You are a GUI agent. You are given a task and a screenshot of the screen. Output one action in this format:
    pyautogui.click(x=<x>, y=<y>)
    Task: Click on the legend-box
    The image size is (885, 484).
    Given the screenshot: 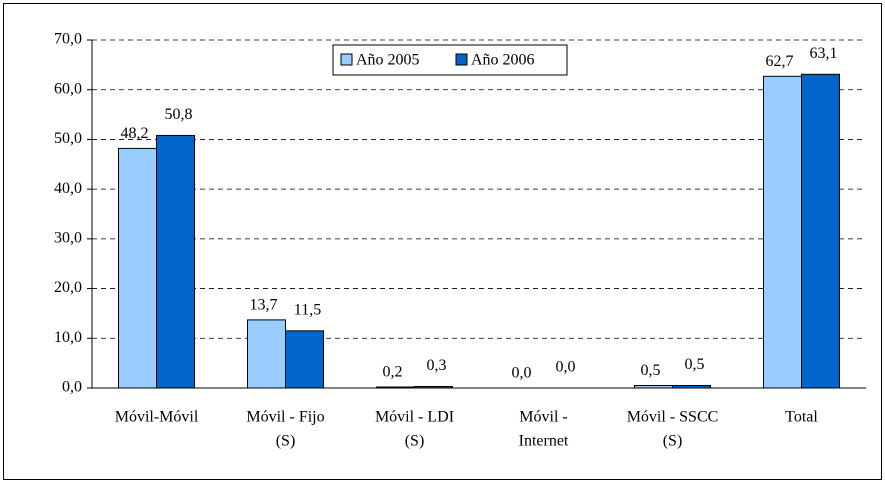 What is the action you would take?
    pyautogui.click(x=450, y=60)
    